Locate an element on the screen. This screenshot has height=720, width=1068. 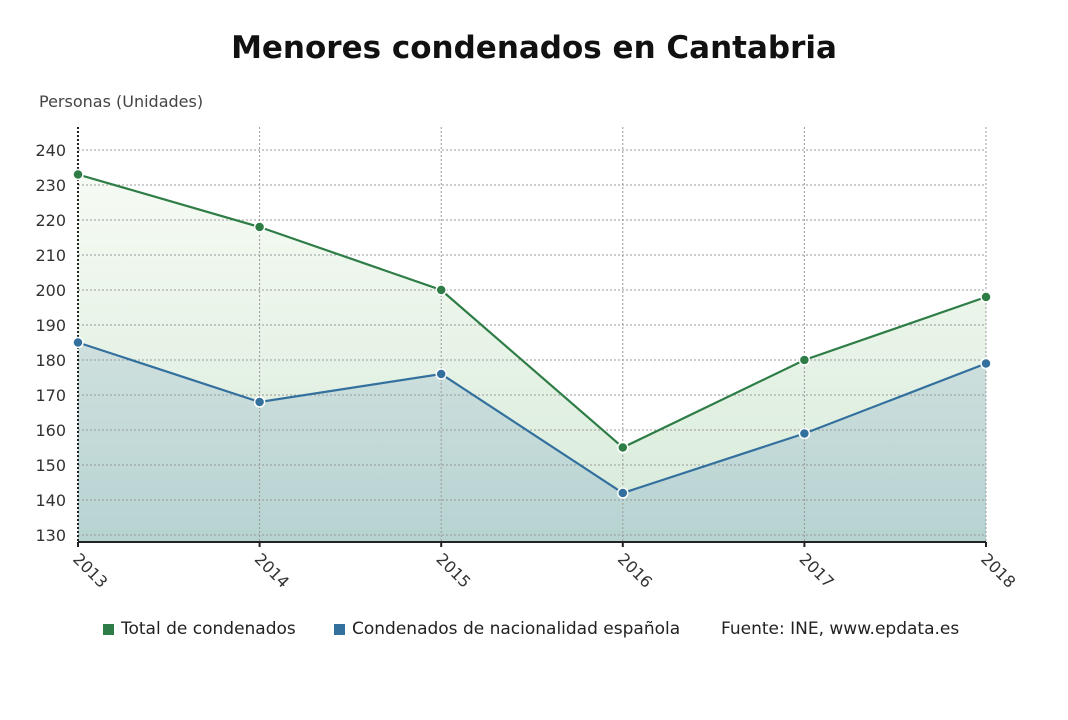
y-tick-label: 240 is located at coordinates (50, 150).